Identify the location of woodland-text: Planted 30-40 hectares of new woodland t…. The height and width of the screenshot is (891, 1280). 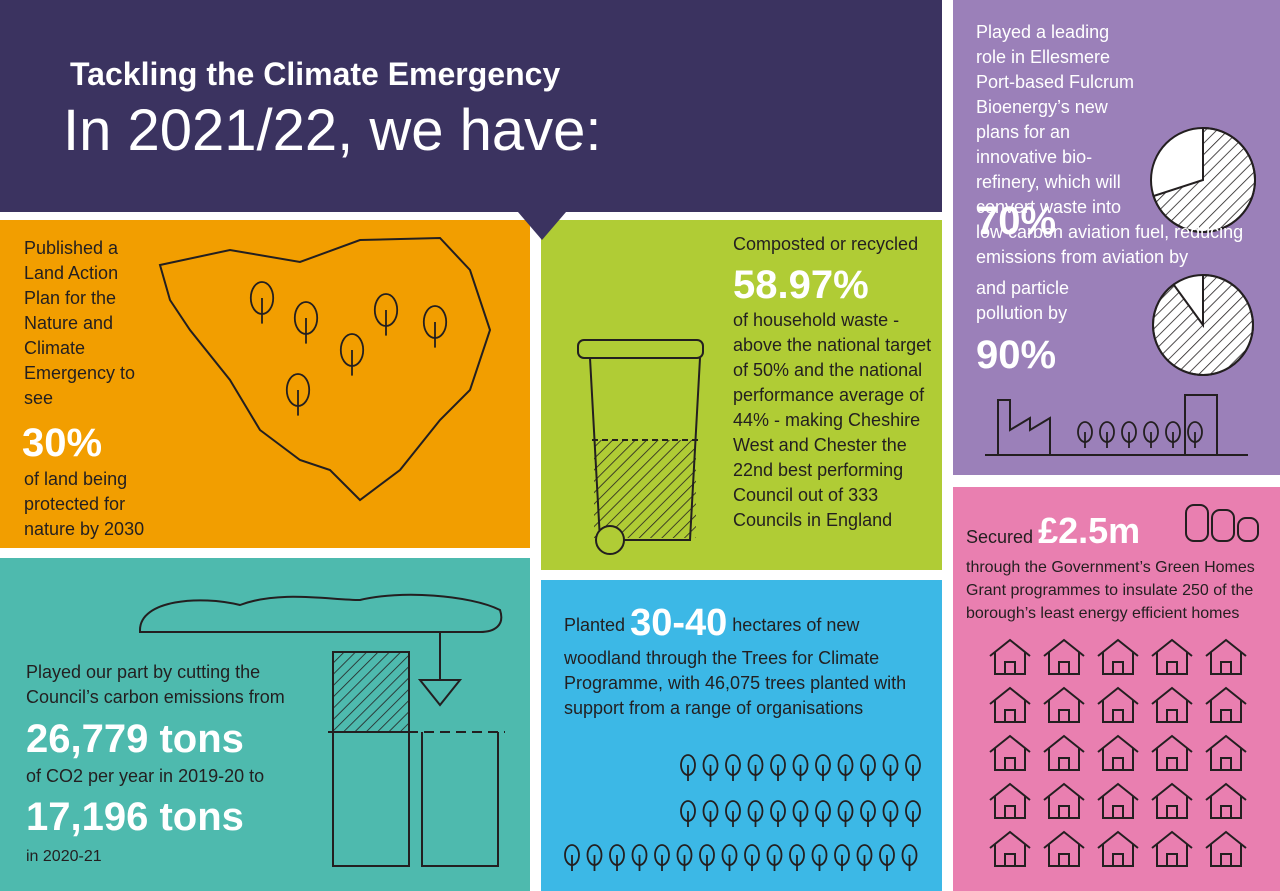
(751, 660).